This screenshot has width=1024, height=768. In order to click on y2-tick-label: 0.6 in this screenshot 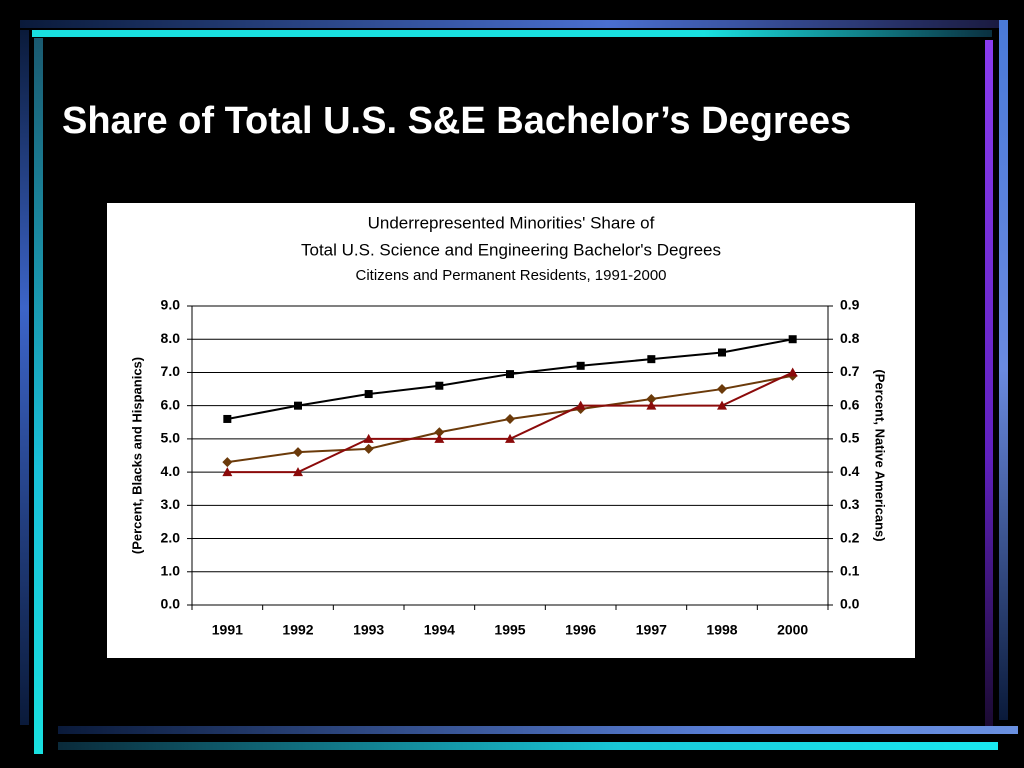, I will do `click(850, 404)`.